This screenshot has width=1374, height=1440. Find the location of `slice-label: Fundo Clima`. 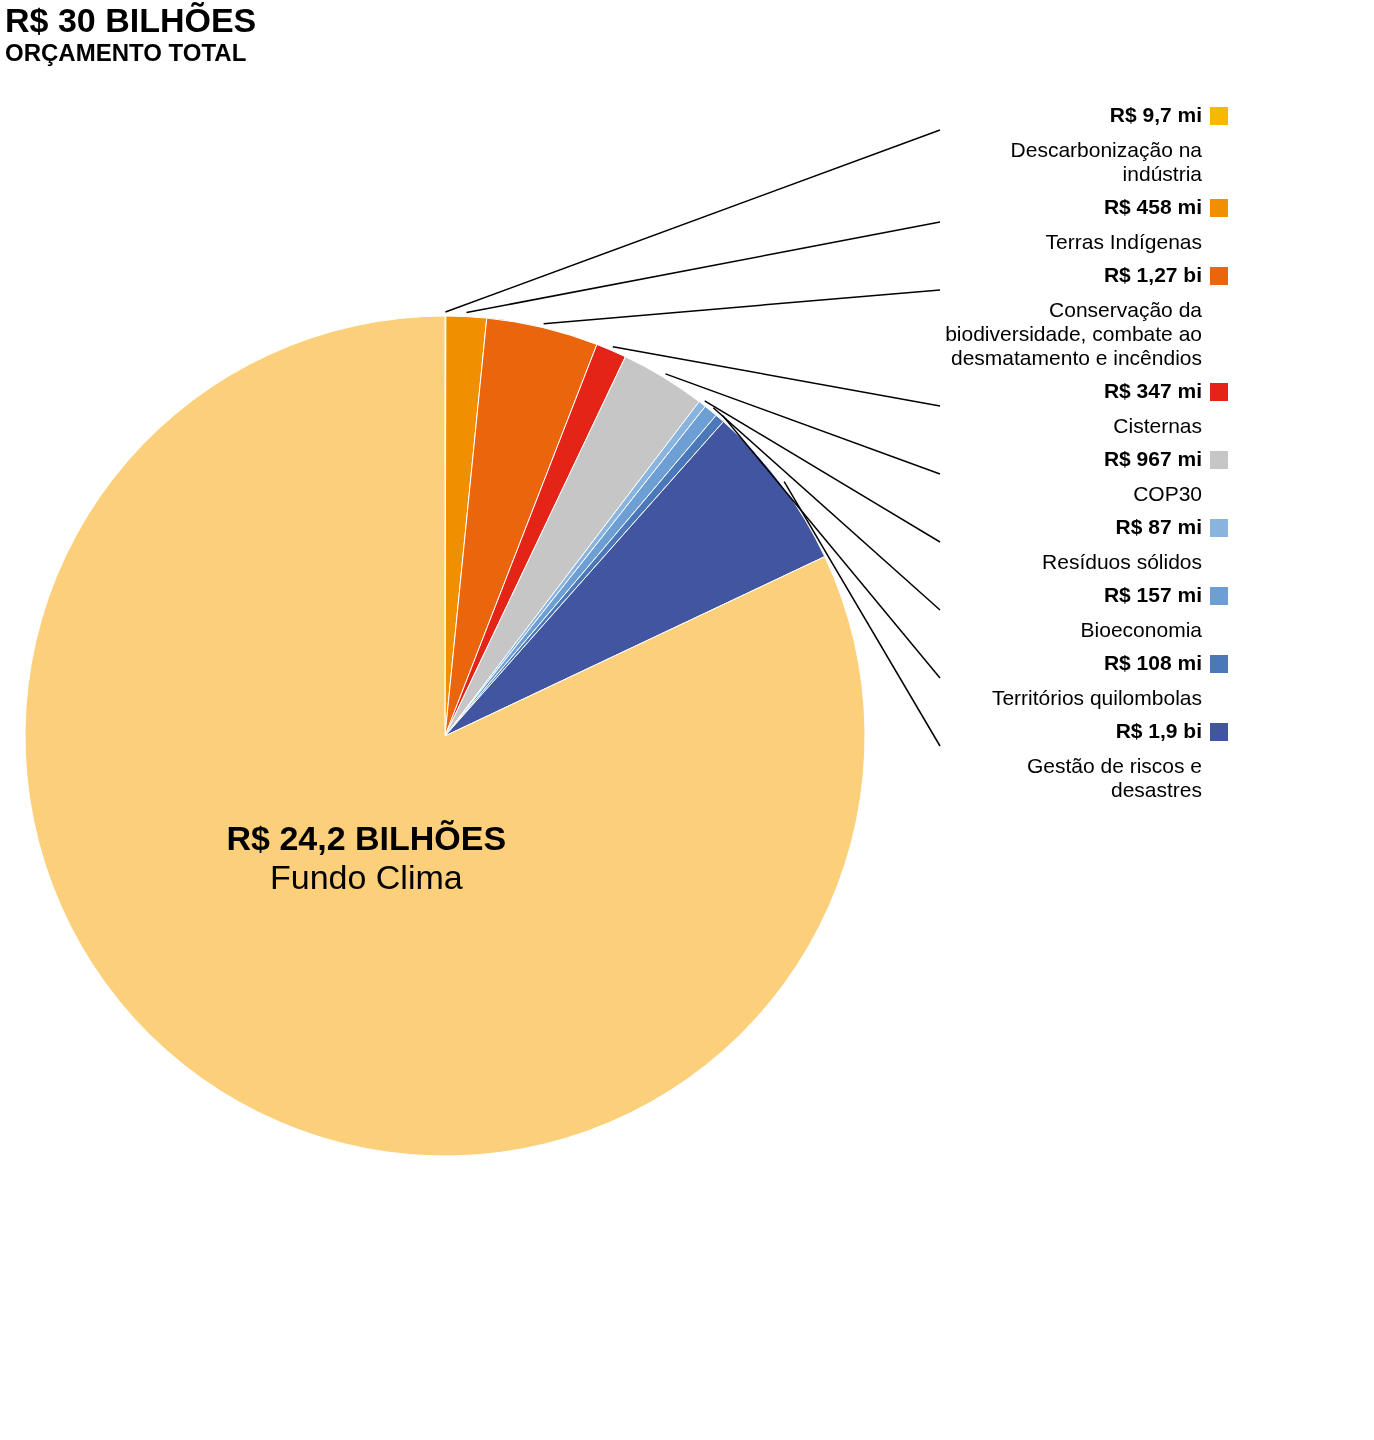

slice-label: Fundo Clima is located at coordinates (366, 877).